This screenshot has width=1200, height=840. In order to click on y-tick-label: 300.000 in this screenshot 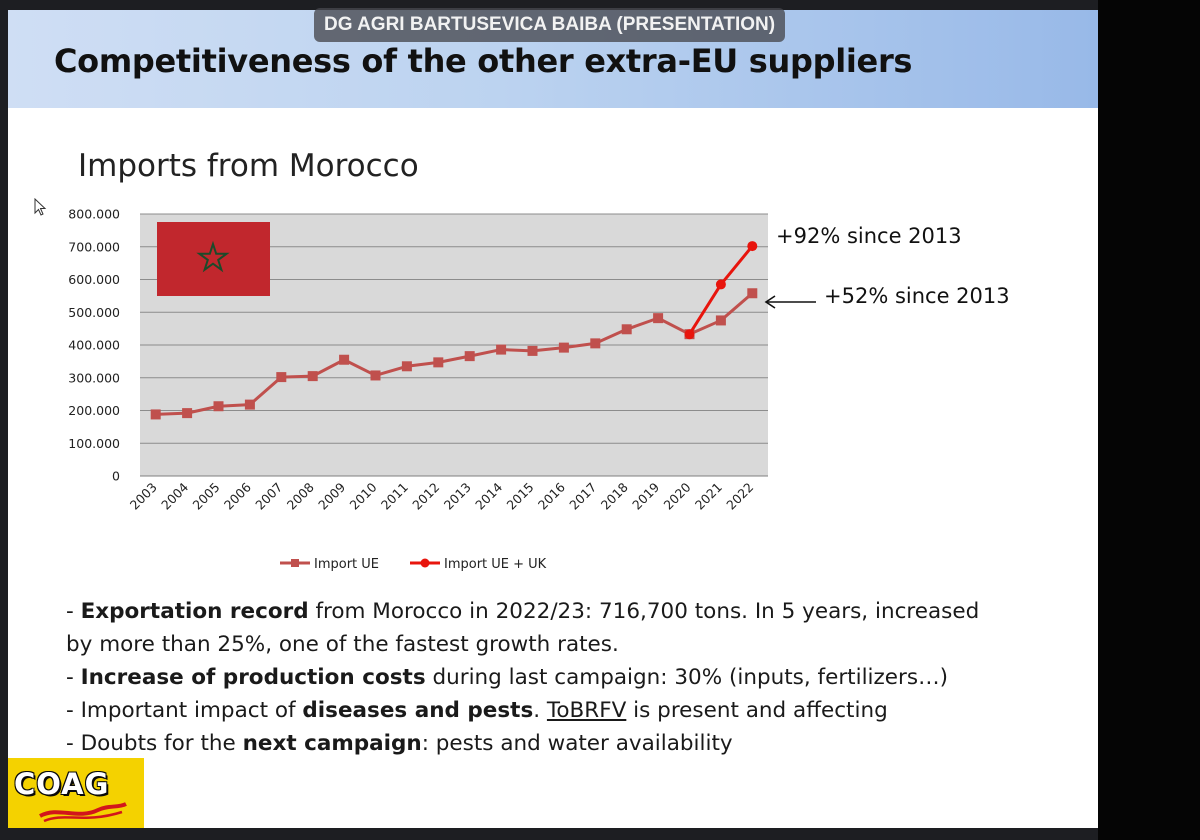, I will do `click(94, 377)`.